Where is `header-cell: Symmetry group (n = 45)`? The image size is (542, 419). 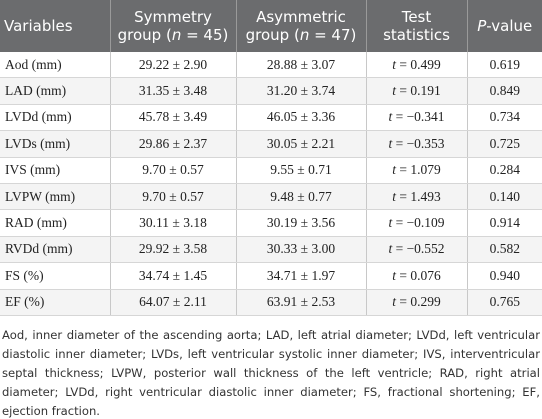
header-cell: Symmetry group (n = 45) is located at coordinates (172, 26).